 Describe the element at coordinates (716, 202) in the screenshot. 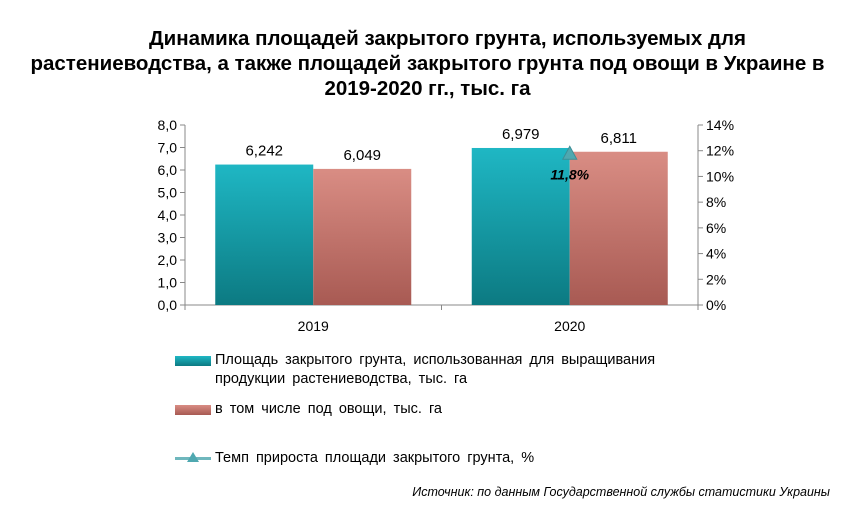

I see `y2-tick-label: 8%` at that location.